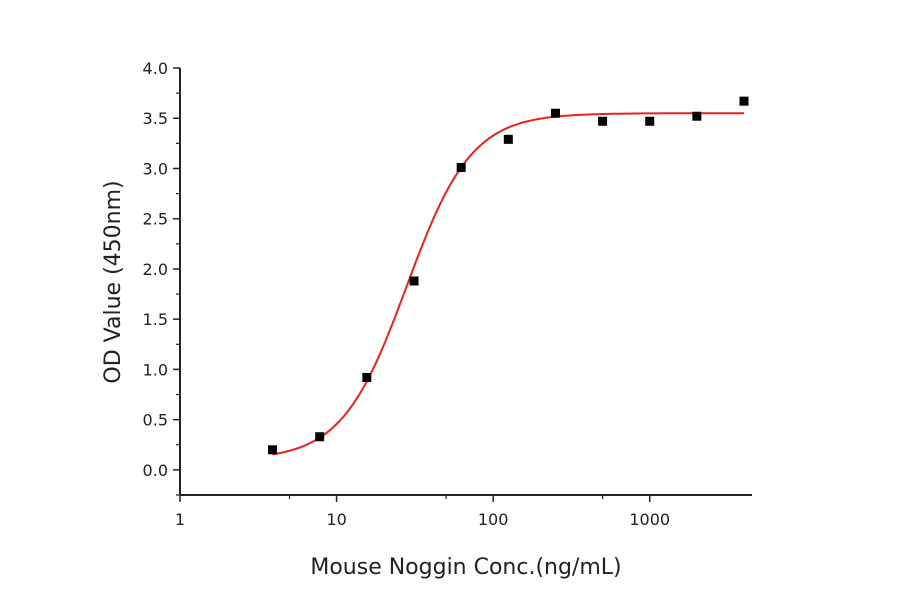 The image size is (900, 598). I want to click on y-tick-label: 3.0, so click(155, 168).